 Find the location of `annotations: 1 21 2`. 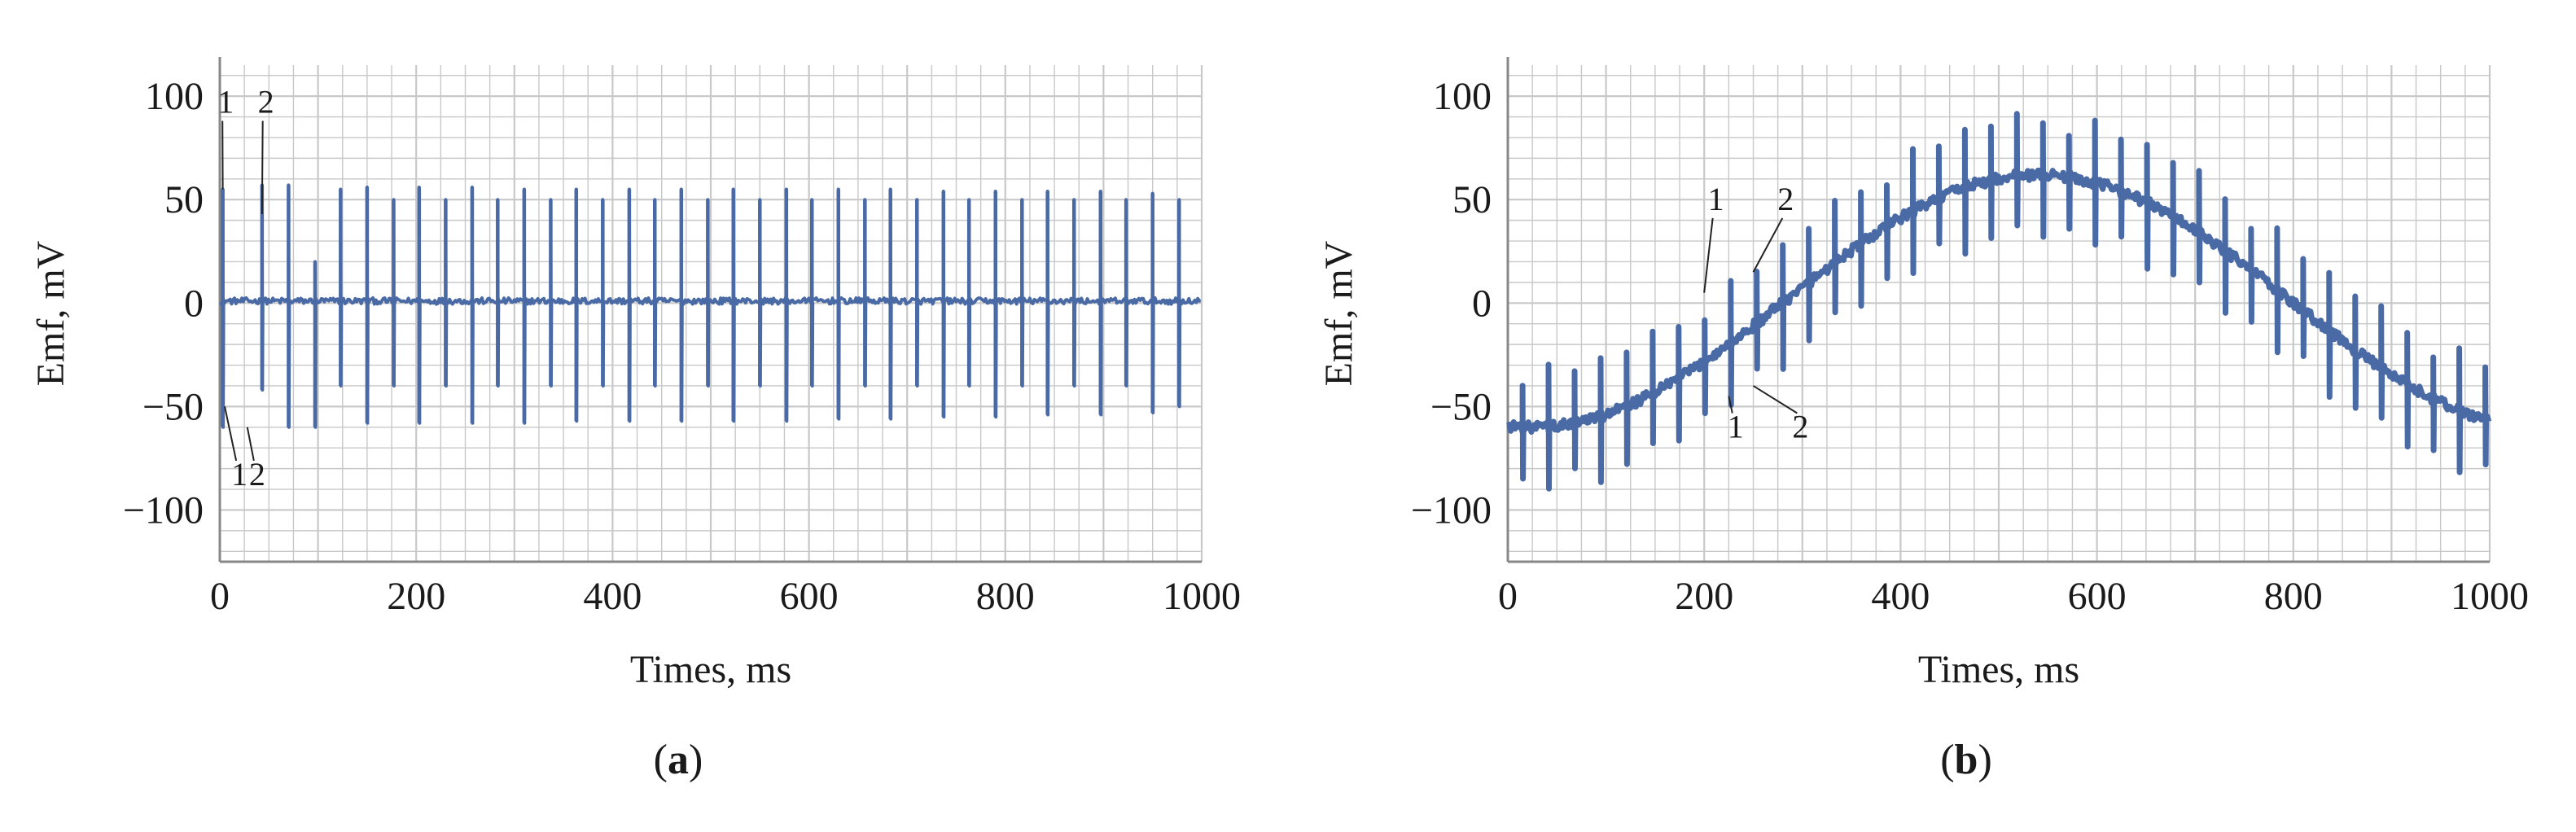

annotations: 1 21 2 is located at coordinates (245, 288).